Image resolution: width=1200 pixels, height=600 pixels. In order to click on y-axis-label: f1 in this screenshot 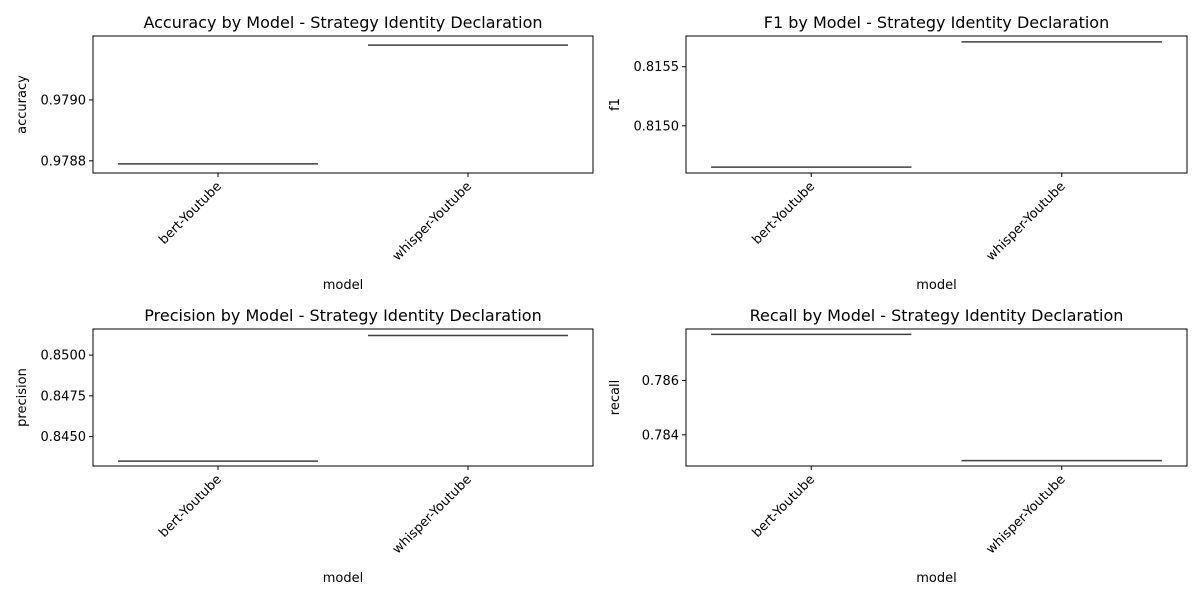, I will do `click(615, 104)`.